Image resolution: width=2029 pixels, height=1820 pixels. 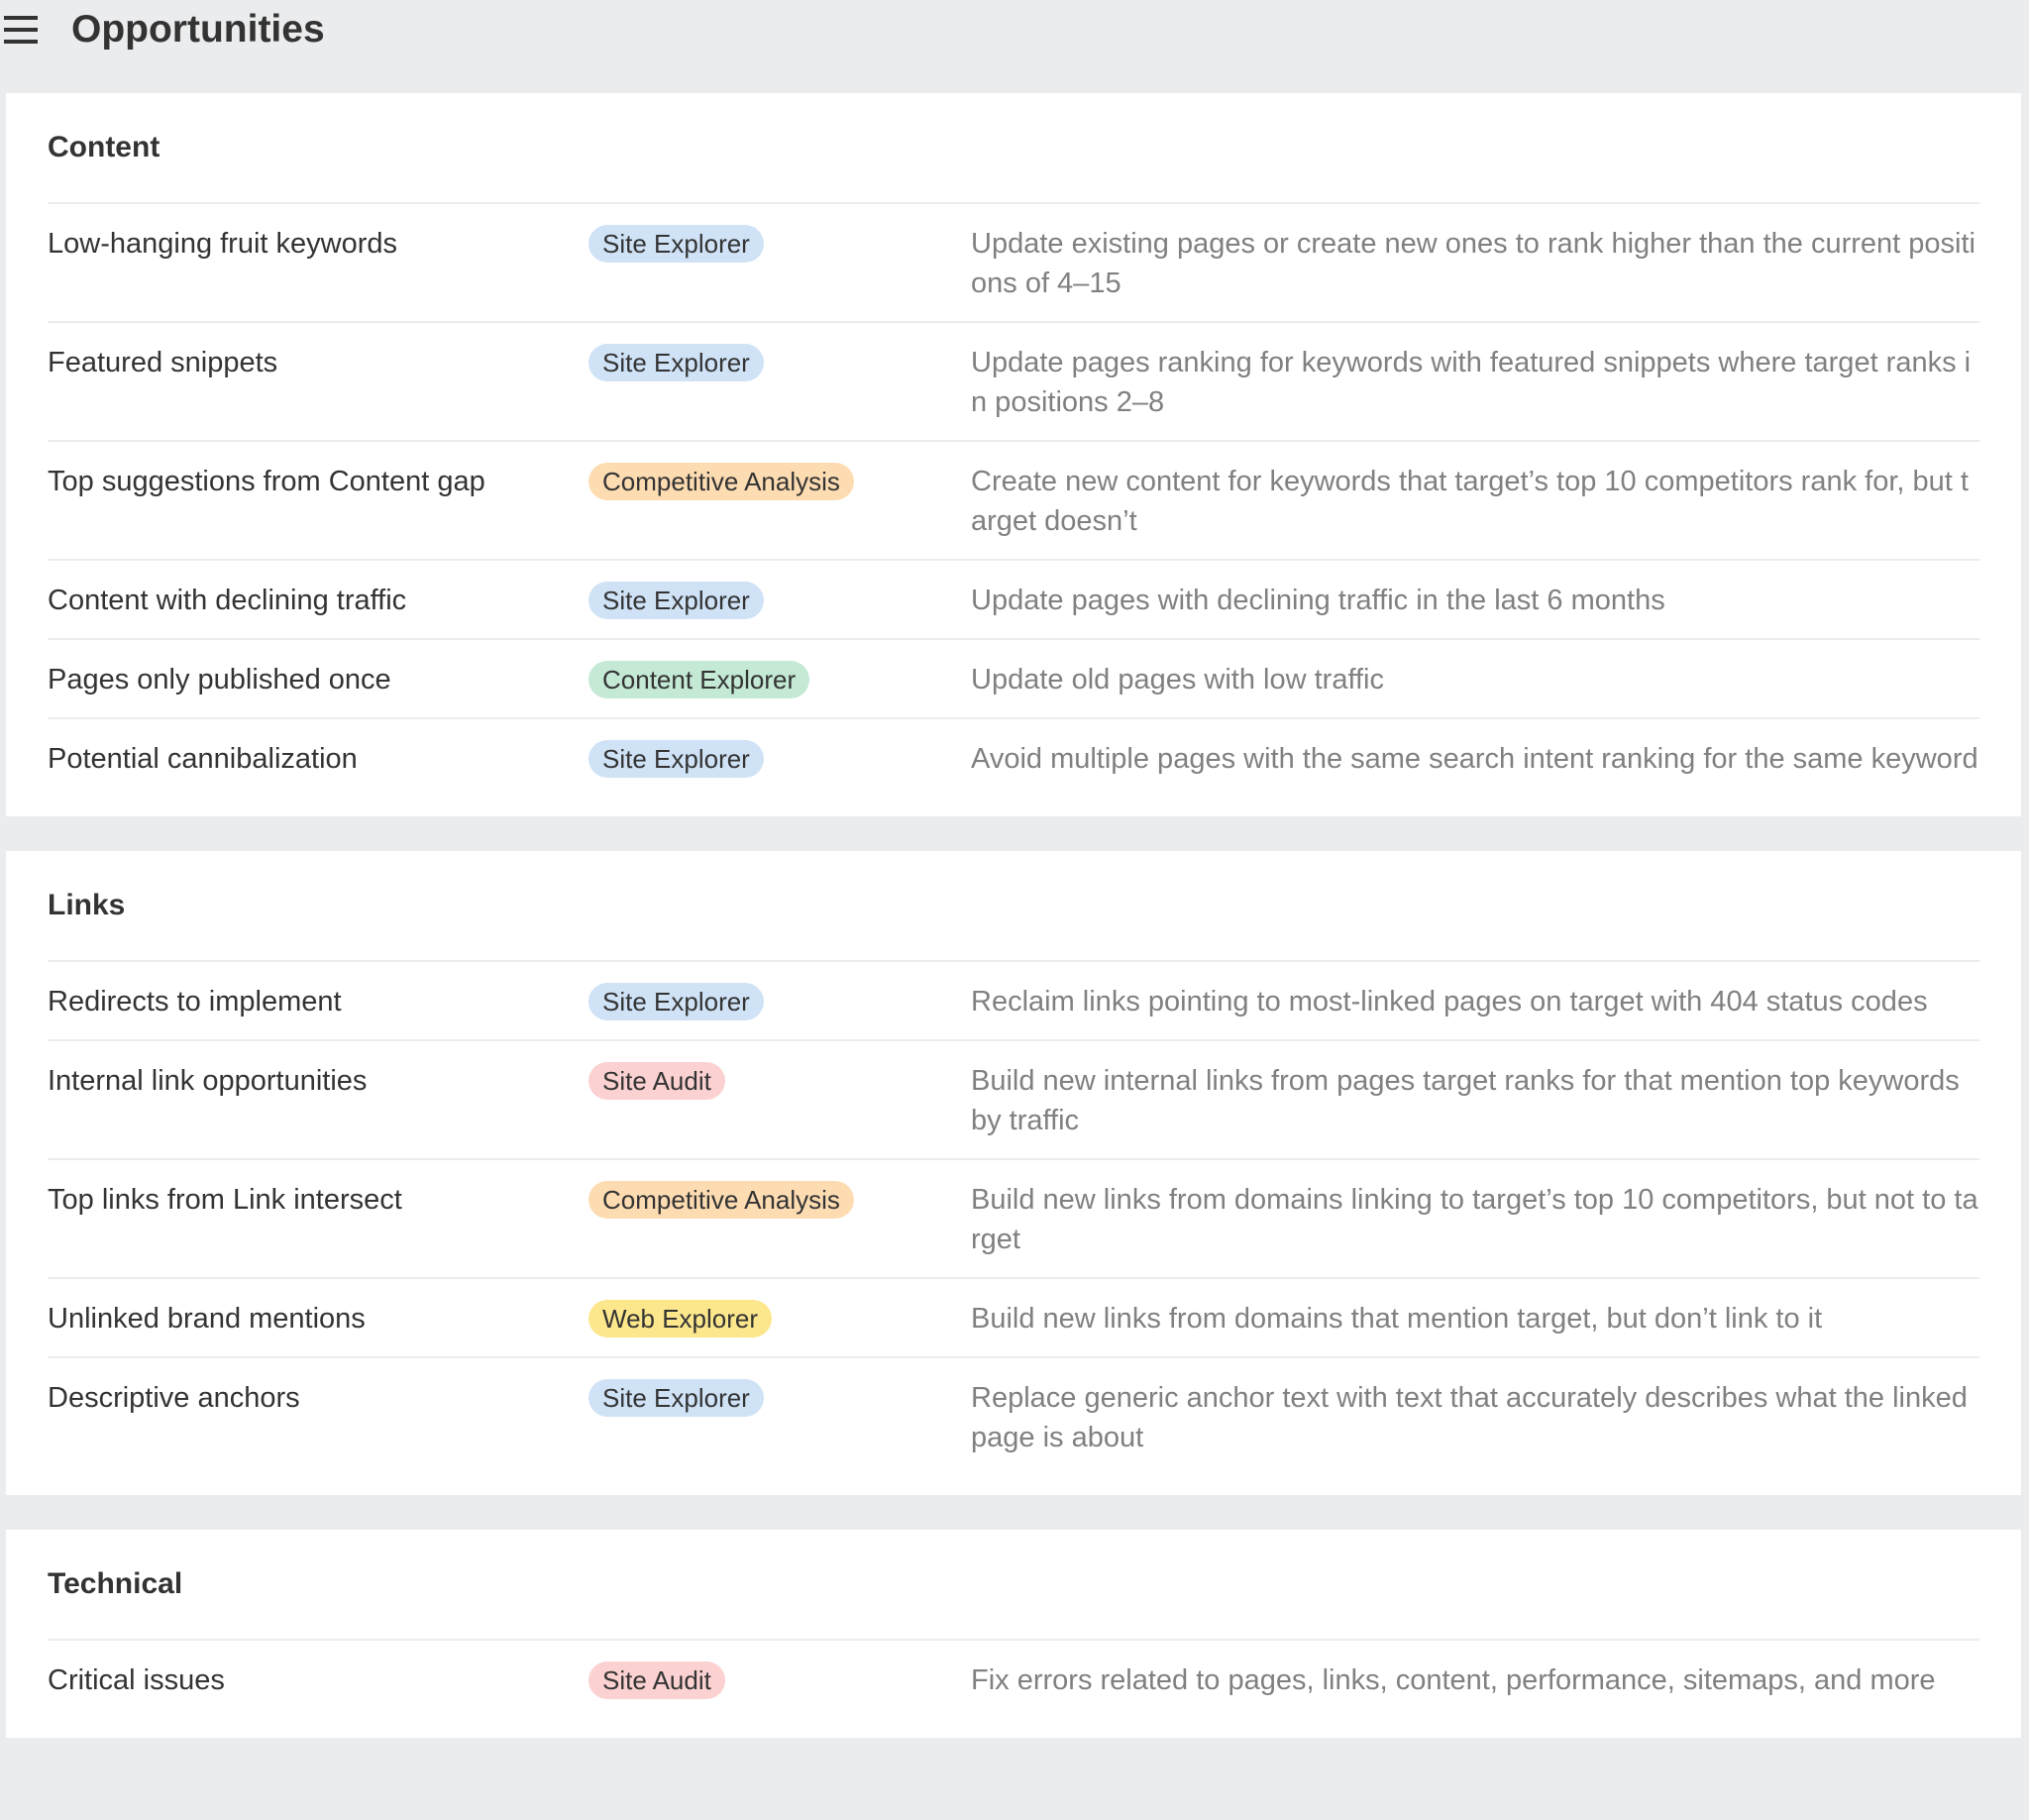 What do you see at coordinates (136, 1680) in the screenshot?
I see `opportunity-name: Critical issues` at bounding box center [136, 1680].